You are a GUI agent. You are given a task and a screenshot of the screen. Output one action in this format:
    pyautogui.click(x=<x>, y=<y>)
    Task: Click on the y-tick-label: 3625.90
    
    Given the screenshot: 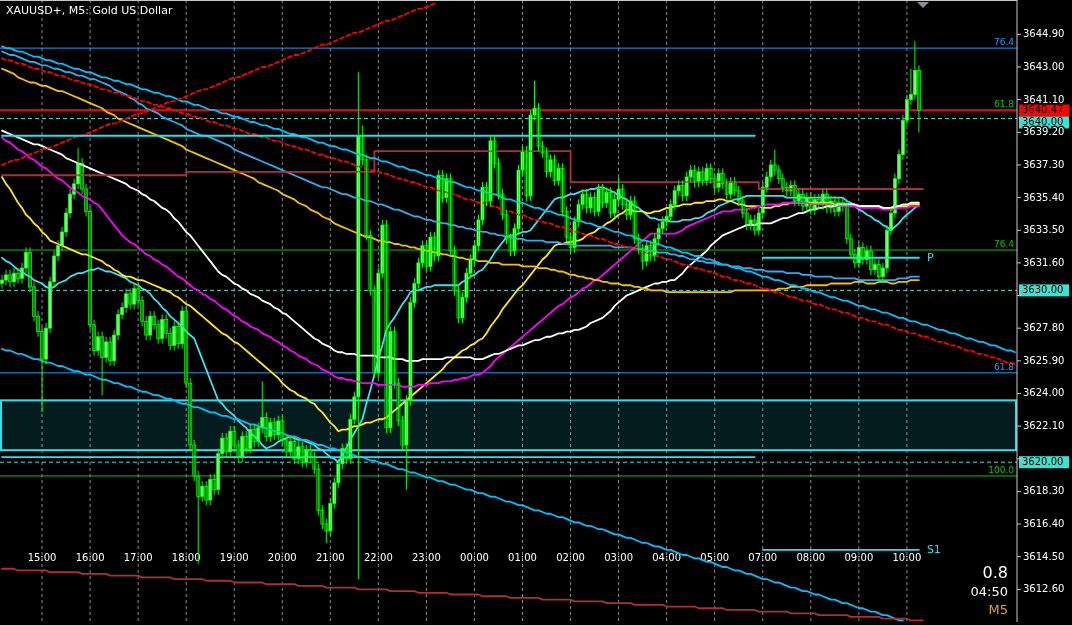 What is the action you would take?
    pyautogui.click(x=1044, y=360)
    